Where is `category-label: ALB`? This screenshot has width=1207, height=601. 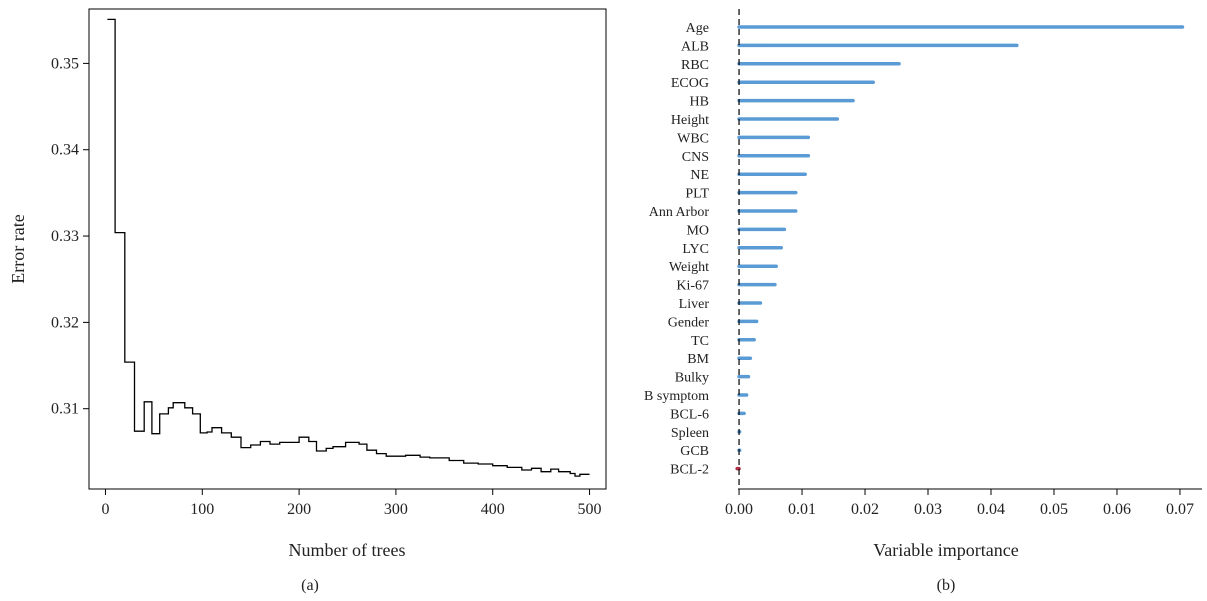 category-label: ALB is located at coordinates (695, 46).